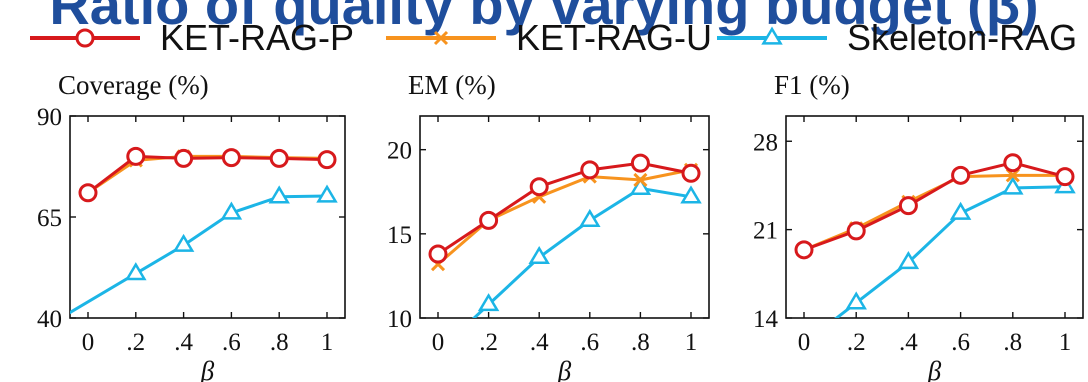  Describe the element at coordinates (399, 235) in the screenshot. I see `y-tick-label: 15` at that location.